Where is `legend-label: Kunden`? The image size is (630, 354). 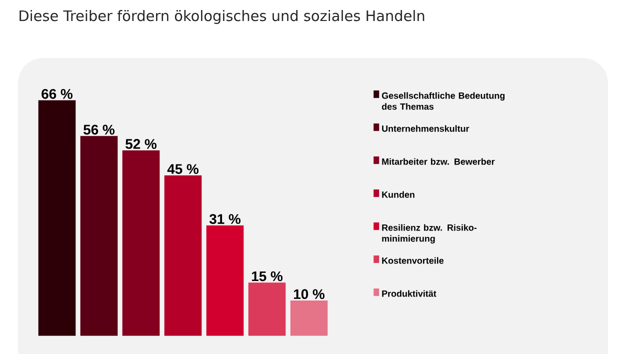
legend-label: Kunden is located at coordinates (398, 194).